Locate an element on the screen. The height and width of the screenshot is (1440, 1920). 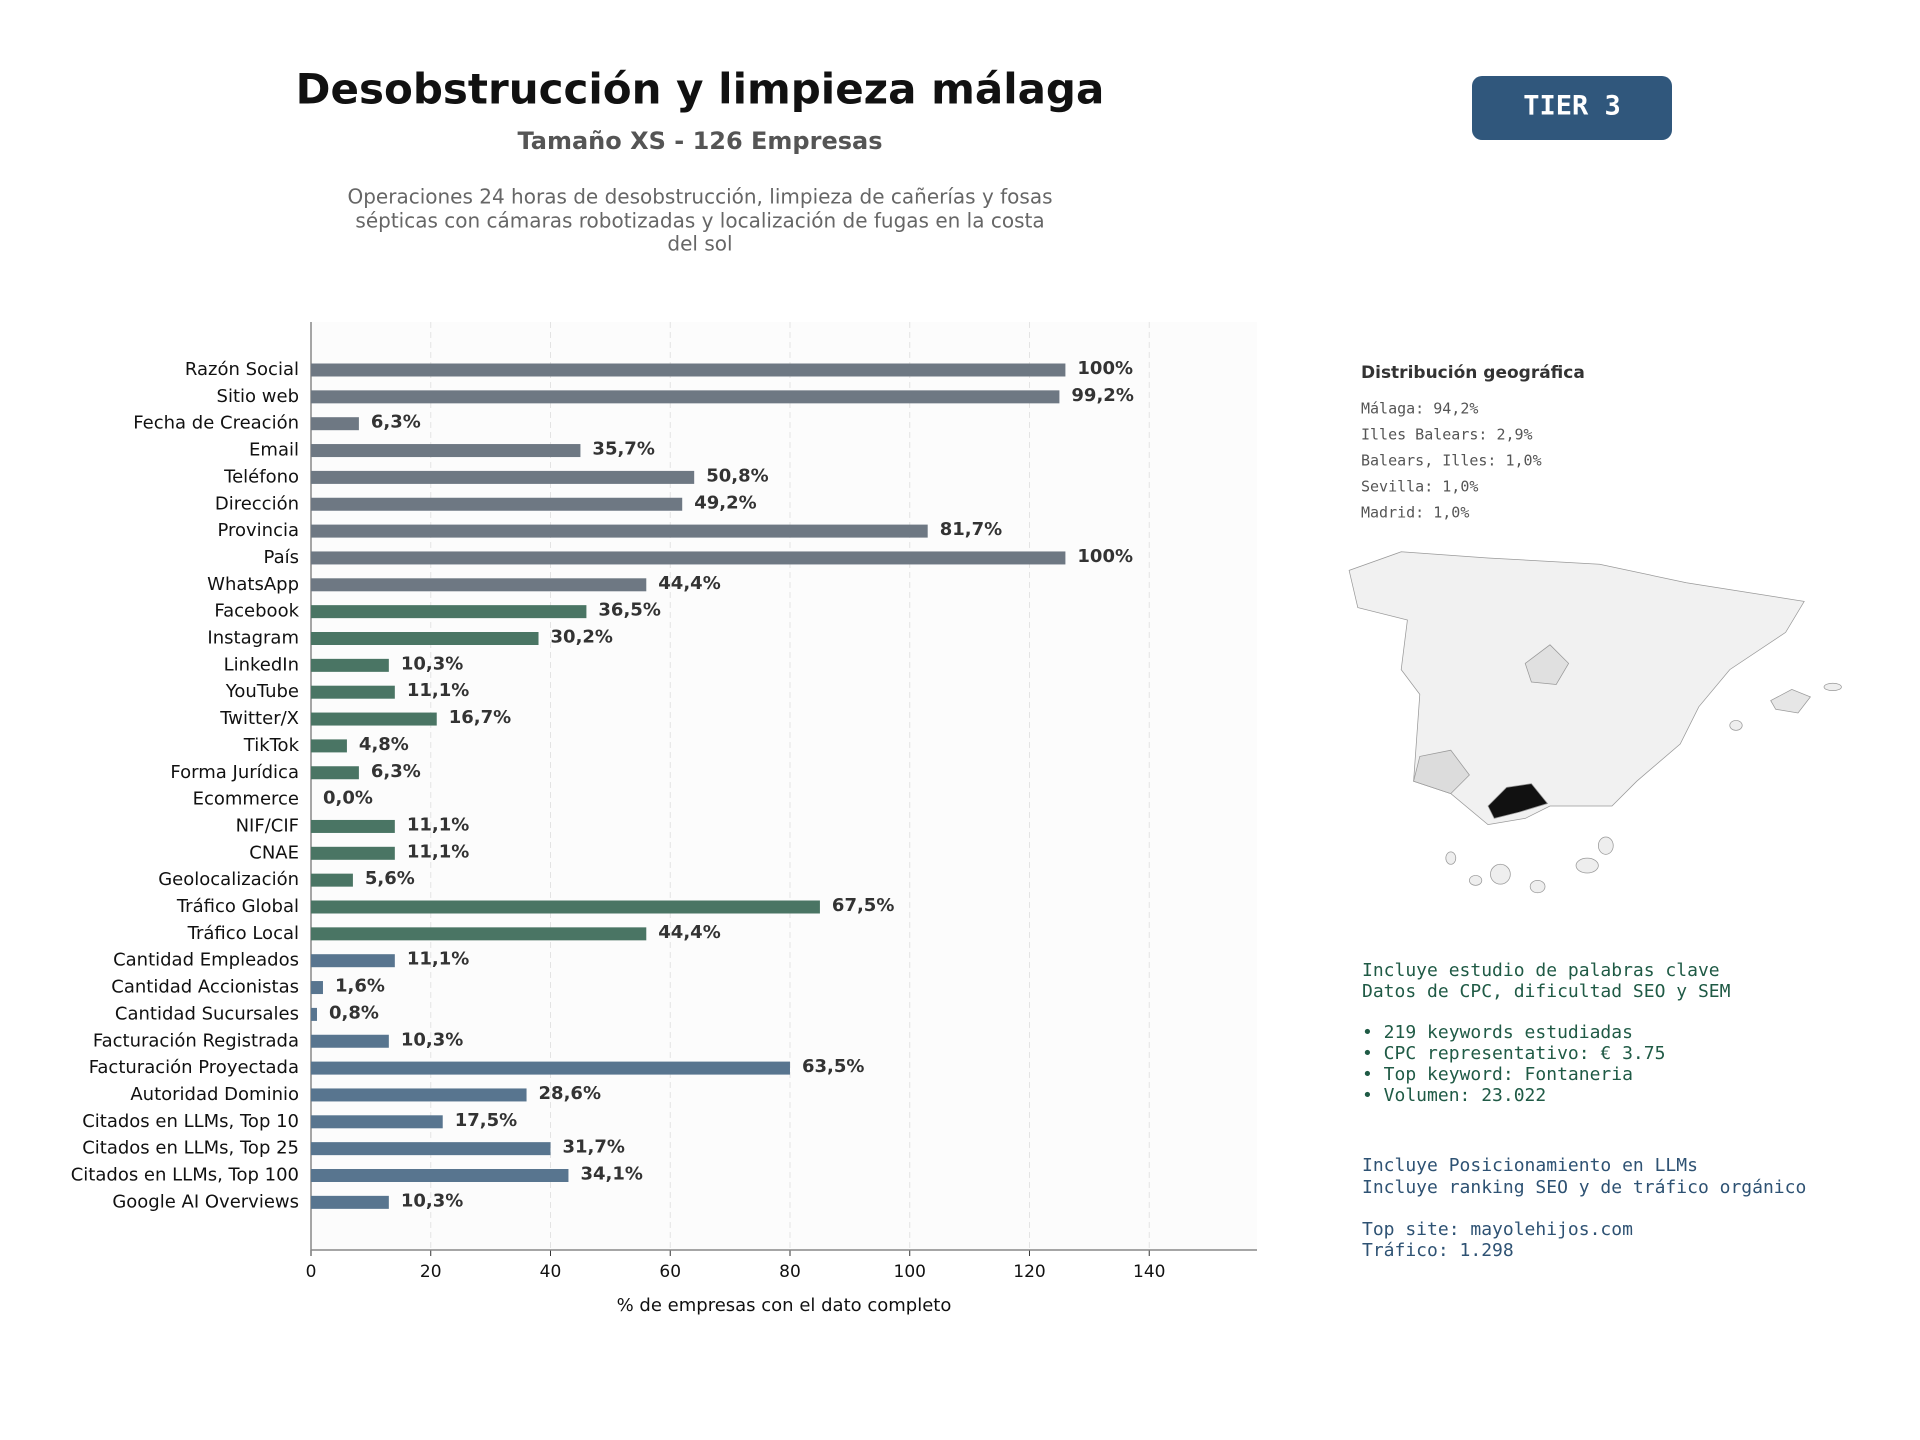
title: Desobstrucción y limpieza málaga is located at coordinates (700, 89).